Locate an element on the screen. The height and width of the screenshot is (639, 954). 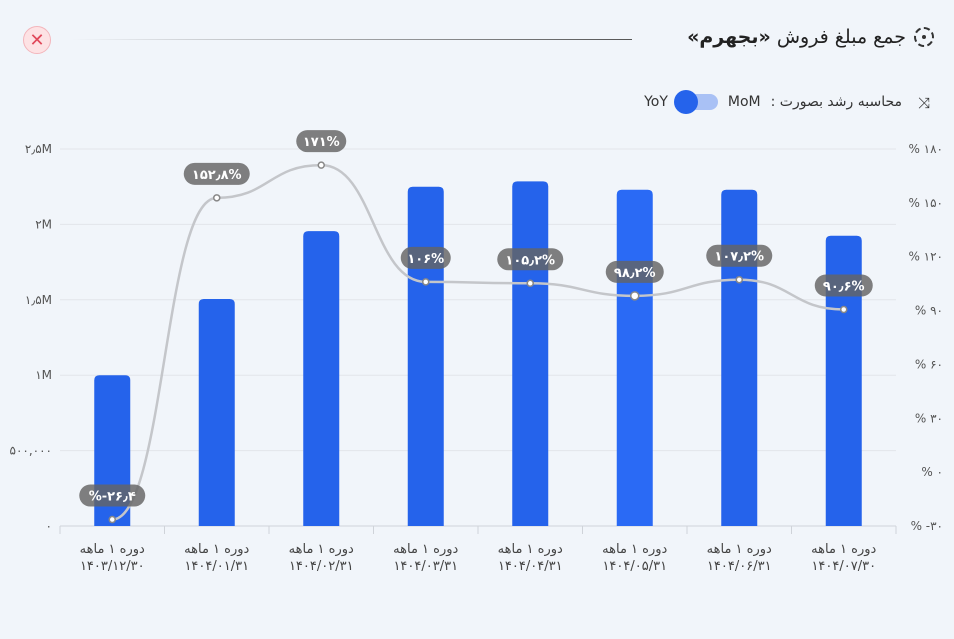
data-label: ۱۰۷٫۲% is located at coordinates (739, 257).